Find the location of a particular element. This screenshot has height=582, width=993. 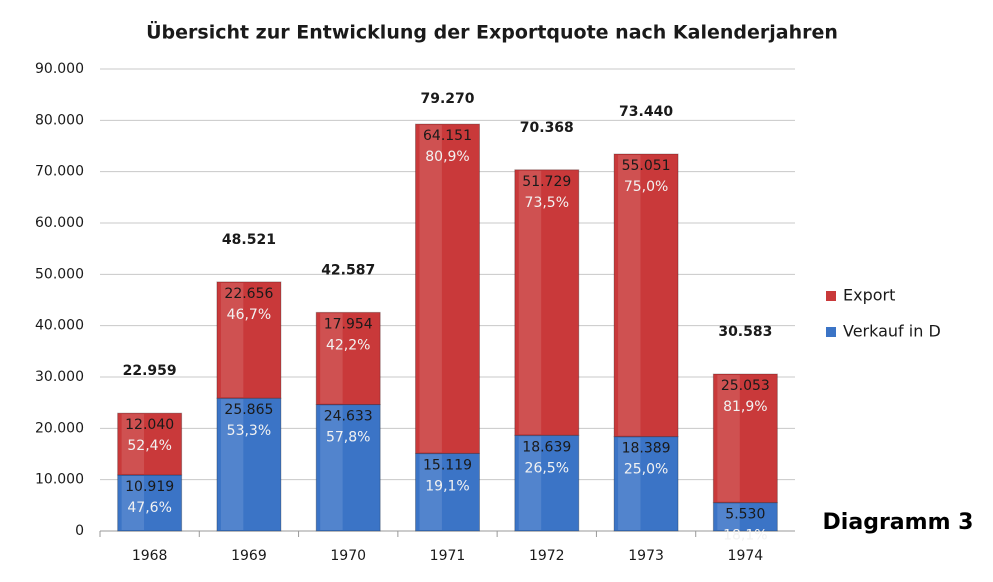

share-label: 46,7% is located at coordinates (249, 315).